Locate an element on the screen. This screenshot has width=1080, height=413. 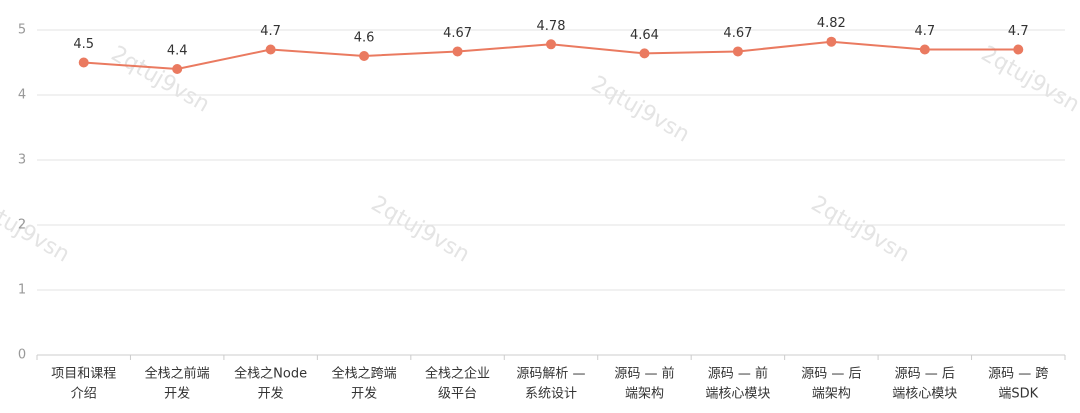
data-label: 4.4 is located at coordinates (177, 51).